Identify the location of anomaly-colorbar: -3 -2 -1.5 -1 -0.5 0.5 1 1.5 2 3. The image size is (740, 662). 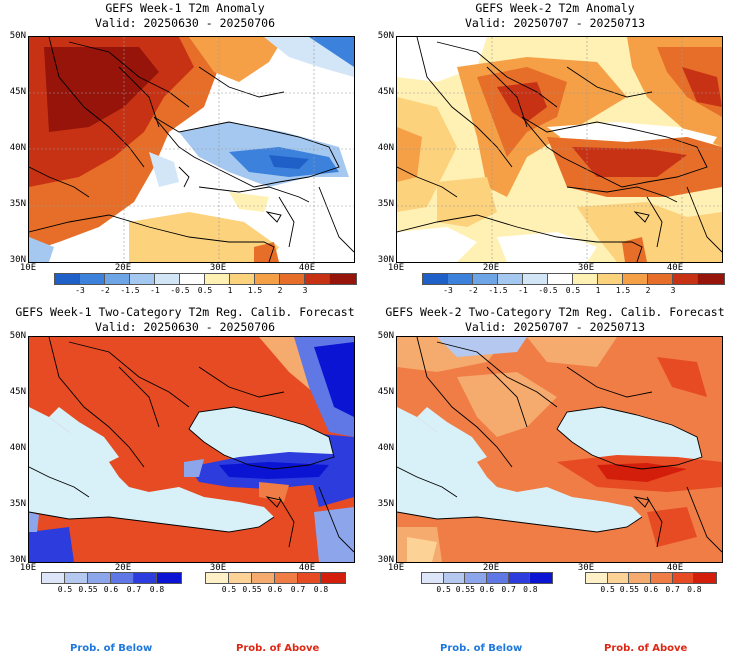
(573, 284).